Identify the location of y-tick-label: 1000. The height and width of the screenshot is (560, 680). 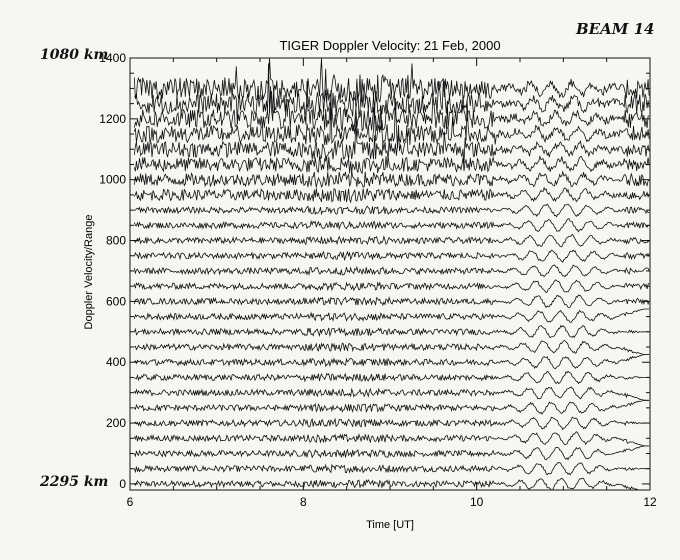
(112, 180).